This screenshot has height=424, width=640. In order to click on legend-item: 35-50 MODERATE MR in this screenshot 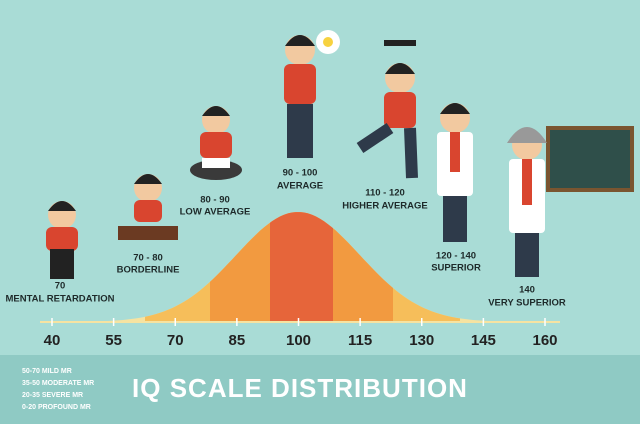, I will do `click(58, 383)`.